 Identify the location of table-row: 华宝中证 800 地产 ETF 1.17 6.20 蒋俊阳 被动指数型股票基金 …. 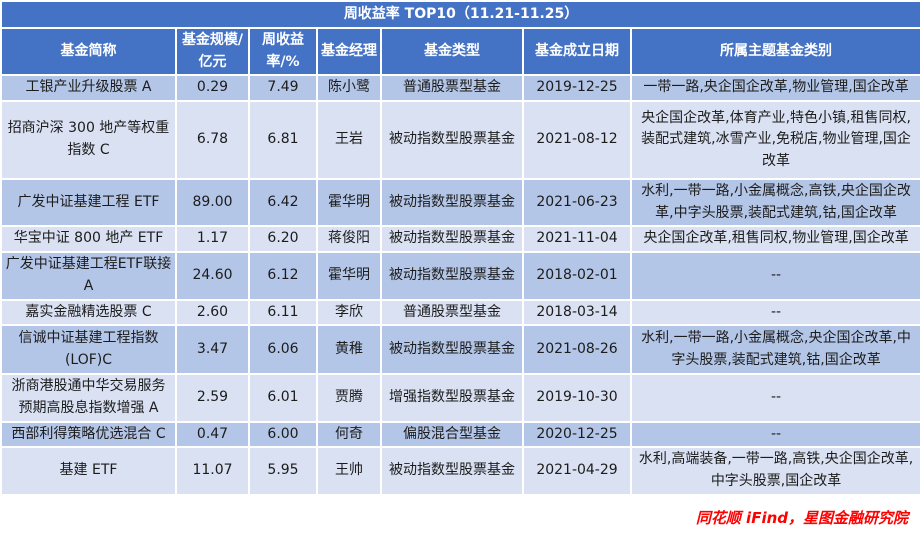
(460, 239).